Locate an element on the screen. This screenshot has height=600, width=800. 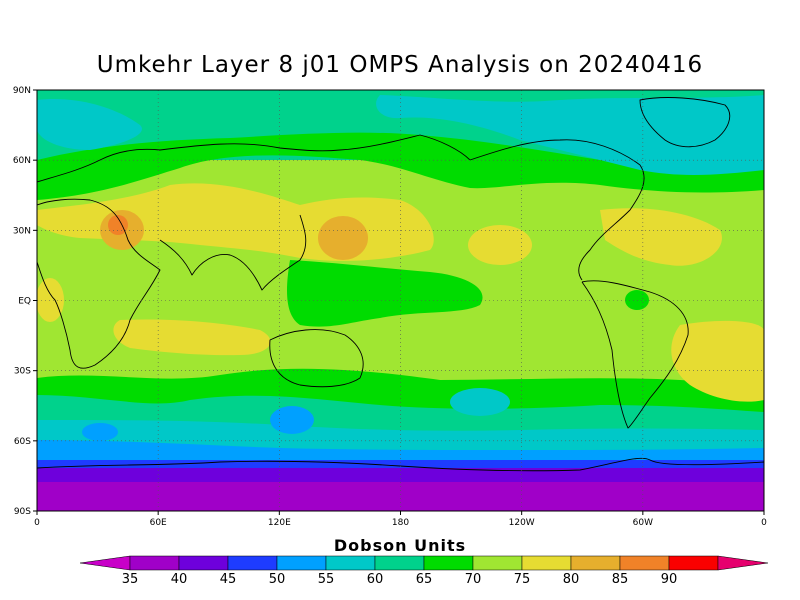
lon-tick-label: 60E is located at coordinates (158, 523).